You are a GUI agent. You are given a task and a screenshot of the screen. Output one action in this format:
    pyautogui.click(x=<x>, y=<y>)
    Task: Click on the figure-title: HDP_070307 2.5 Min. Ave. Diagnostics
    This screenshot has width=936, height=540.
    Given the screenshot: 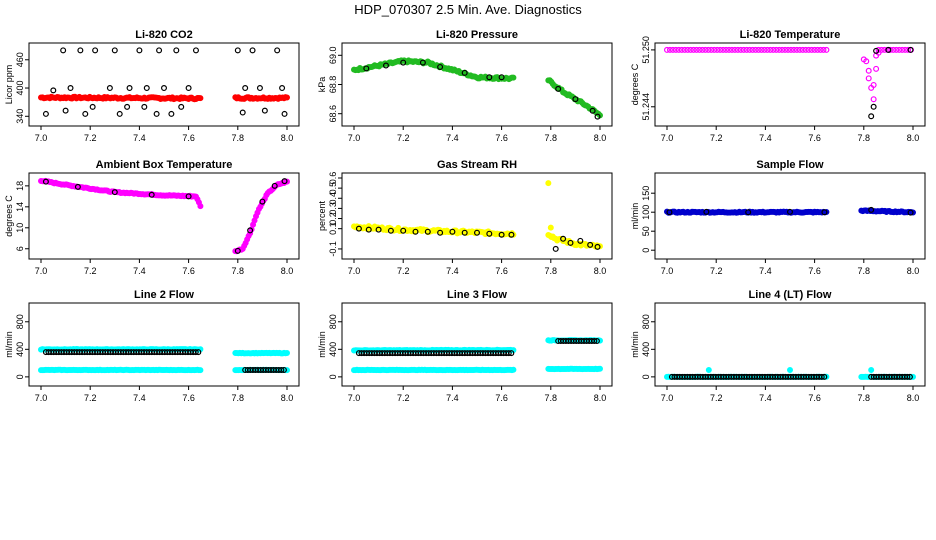 What is the action you would take?
    pyautogui.click(x=468, y=9)
    